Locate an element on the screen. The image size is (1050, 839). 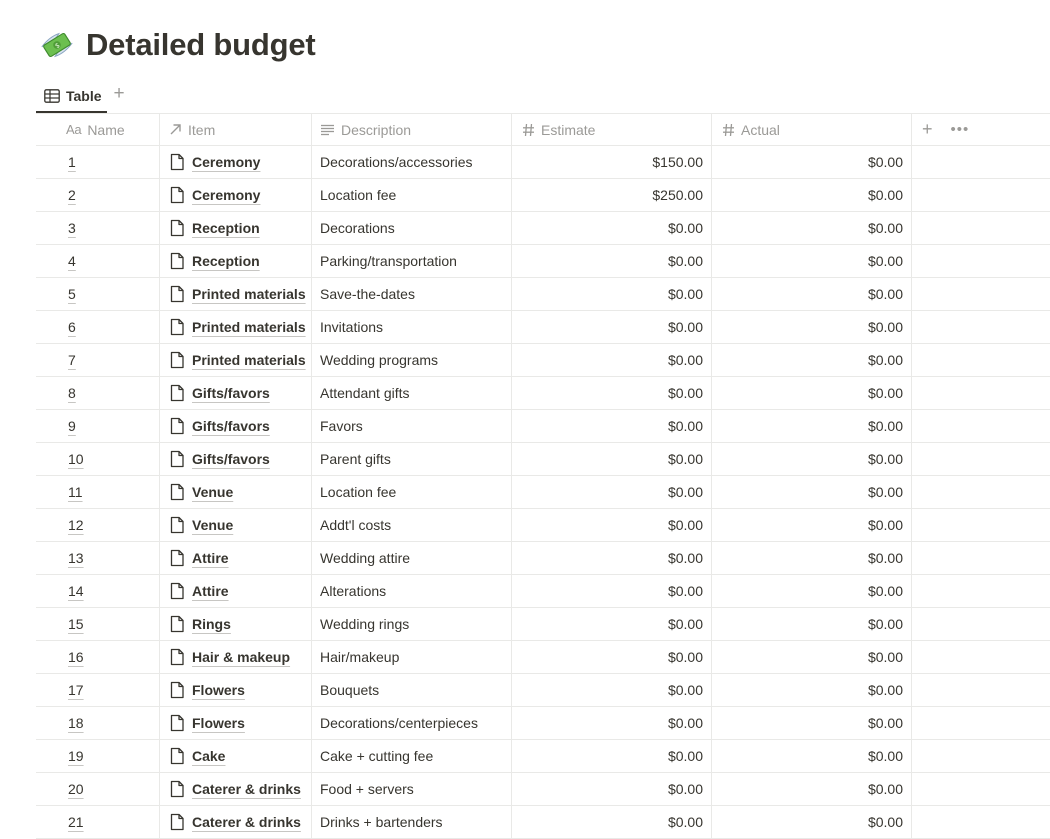
table-row: 3 Reception Decorations $0.00 $0.00 is located at coordinates (543, 228).